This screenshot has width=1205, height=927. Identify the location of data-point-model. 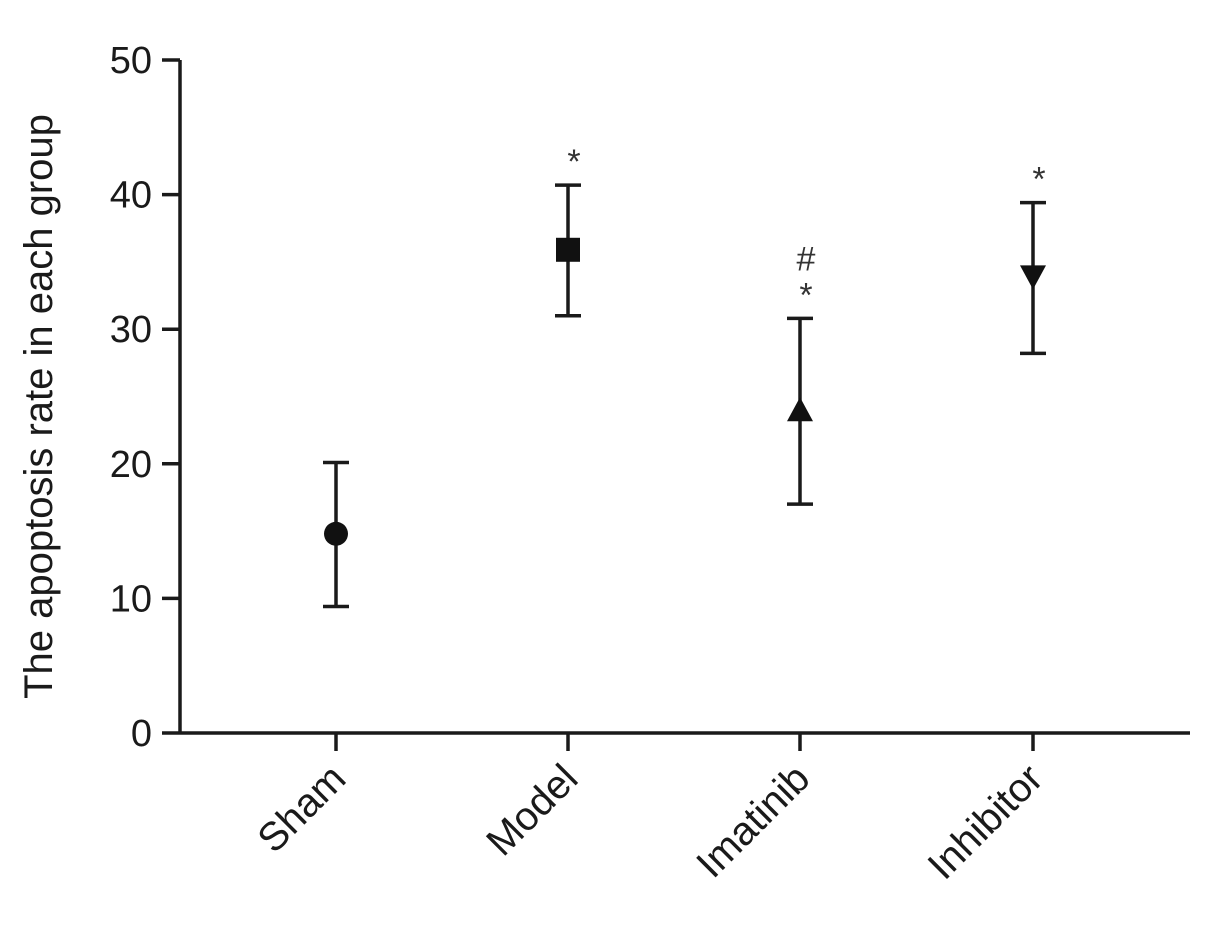
(568, 250).